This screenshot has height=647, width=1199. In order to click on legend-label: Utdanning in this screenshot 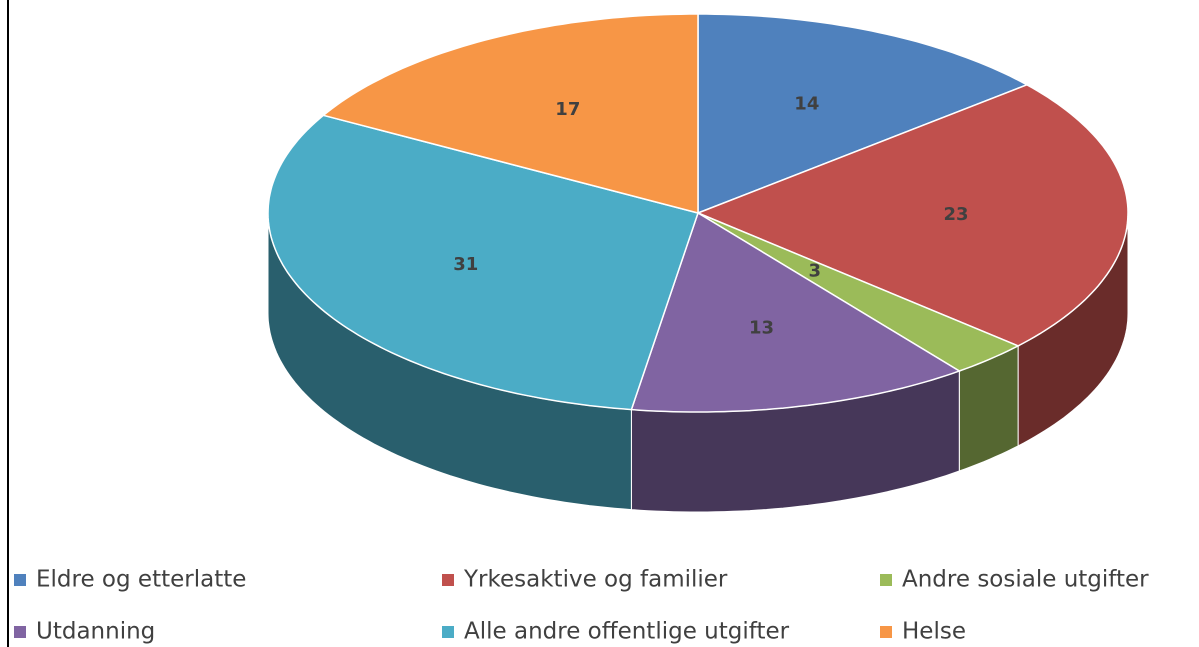, I will do `click(95, 632)`.